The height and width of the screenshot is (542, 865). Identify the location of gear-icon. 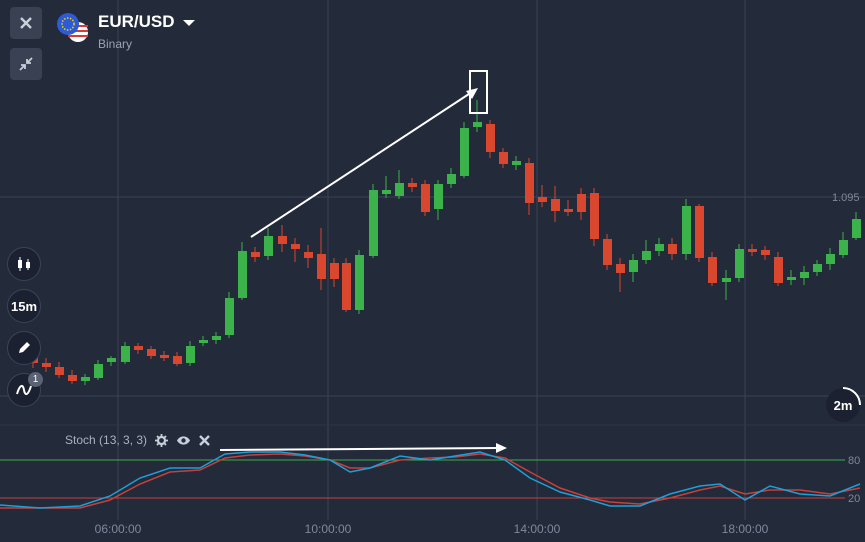
(162, 440).